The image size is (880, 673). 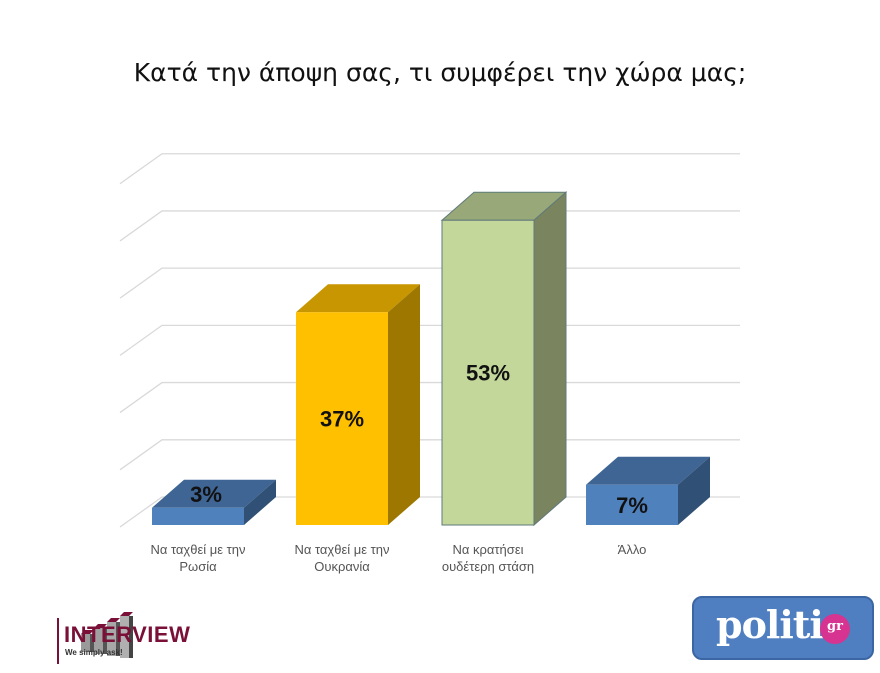 I want to click on data-label: 7%, so click(x=632, y=505).